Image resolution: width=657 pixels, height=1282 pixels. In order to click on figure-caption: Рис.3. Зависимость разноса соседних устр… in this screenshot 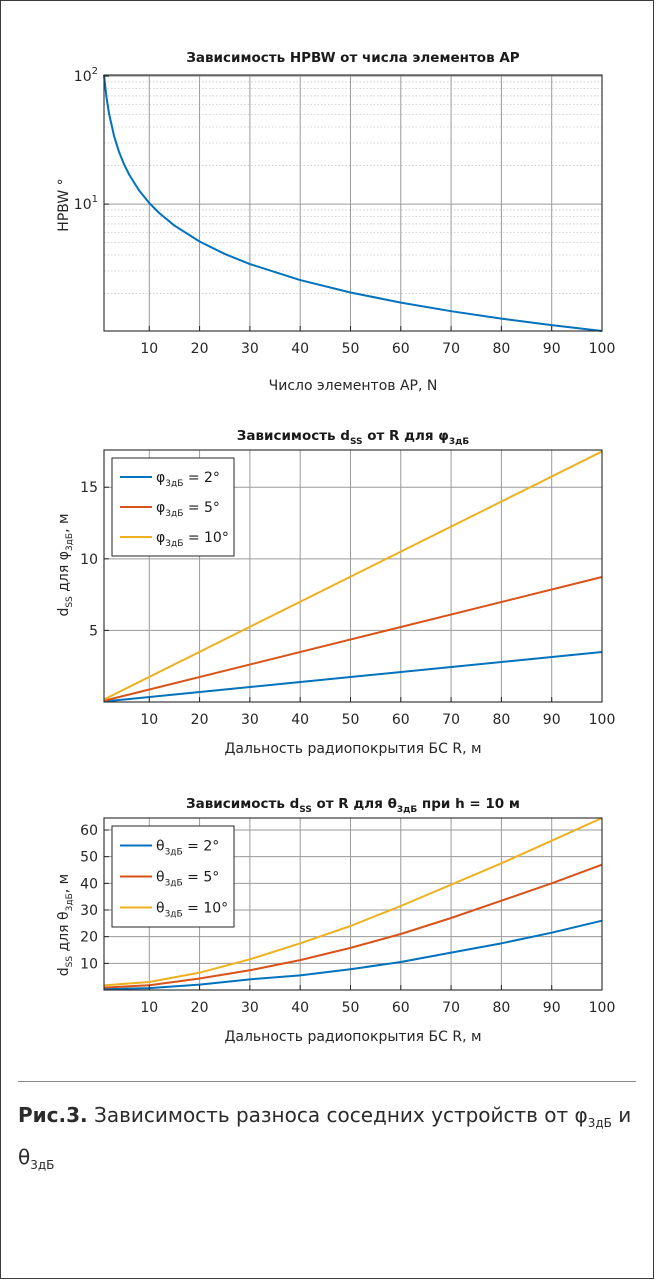, I will do `click(325, 1137)`.